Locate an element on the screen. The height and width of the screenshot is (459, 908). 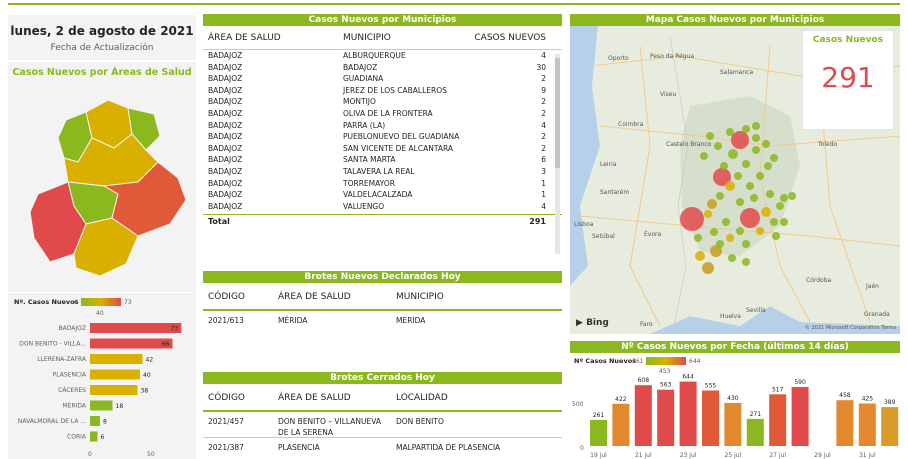
column-localidad-header: LOCALIDAD is located at coordinates (422, 398).